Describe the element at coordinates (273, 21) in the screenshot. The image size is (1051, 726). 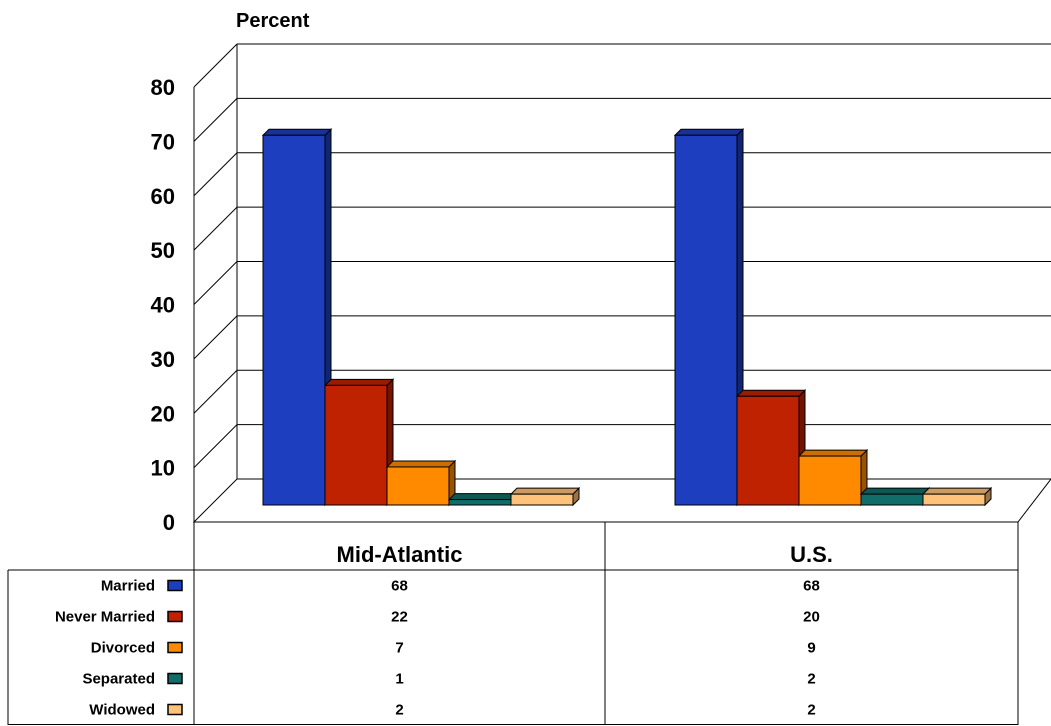
I see `y-axis-title: Percent` at that location.